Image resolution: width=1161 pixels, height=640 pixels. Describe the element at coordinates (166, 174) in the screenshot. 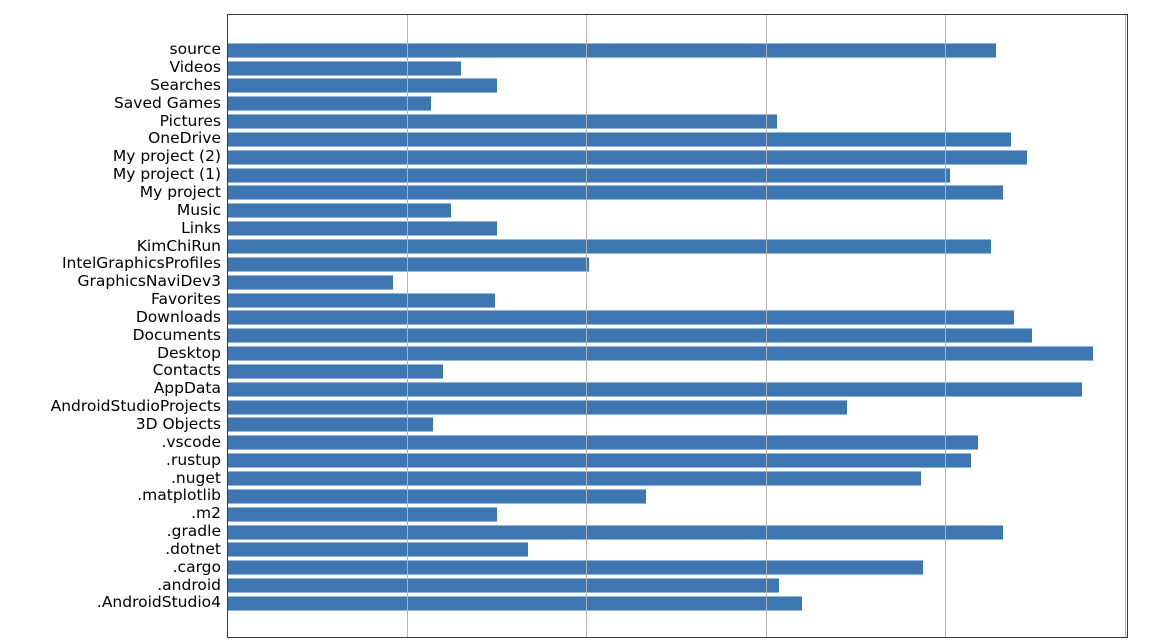

I see `y-tick-label: My project (1)` at that location.